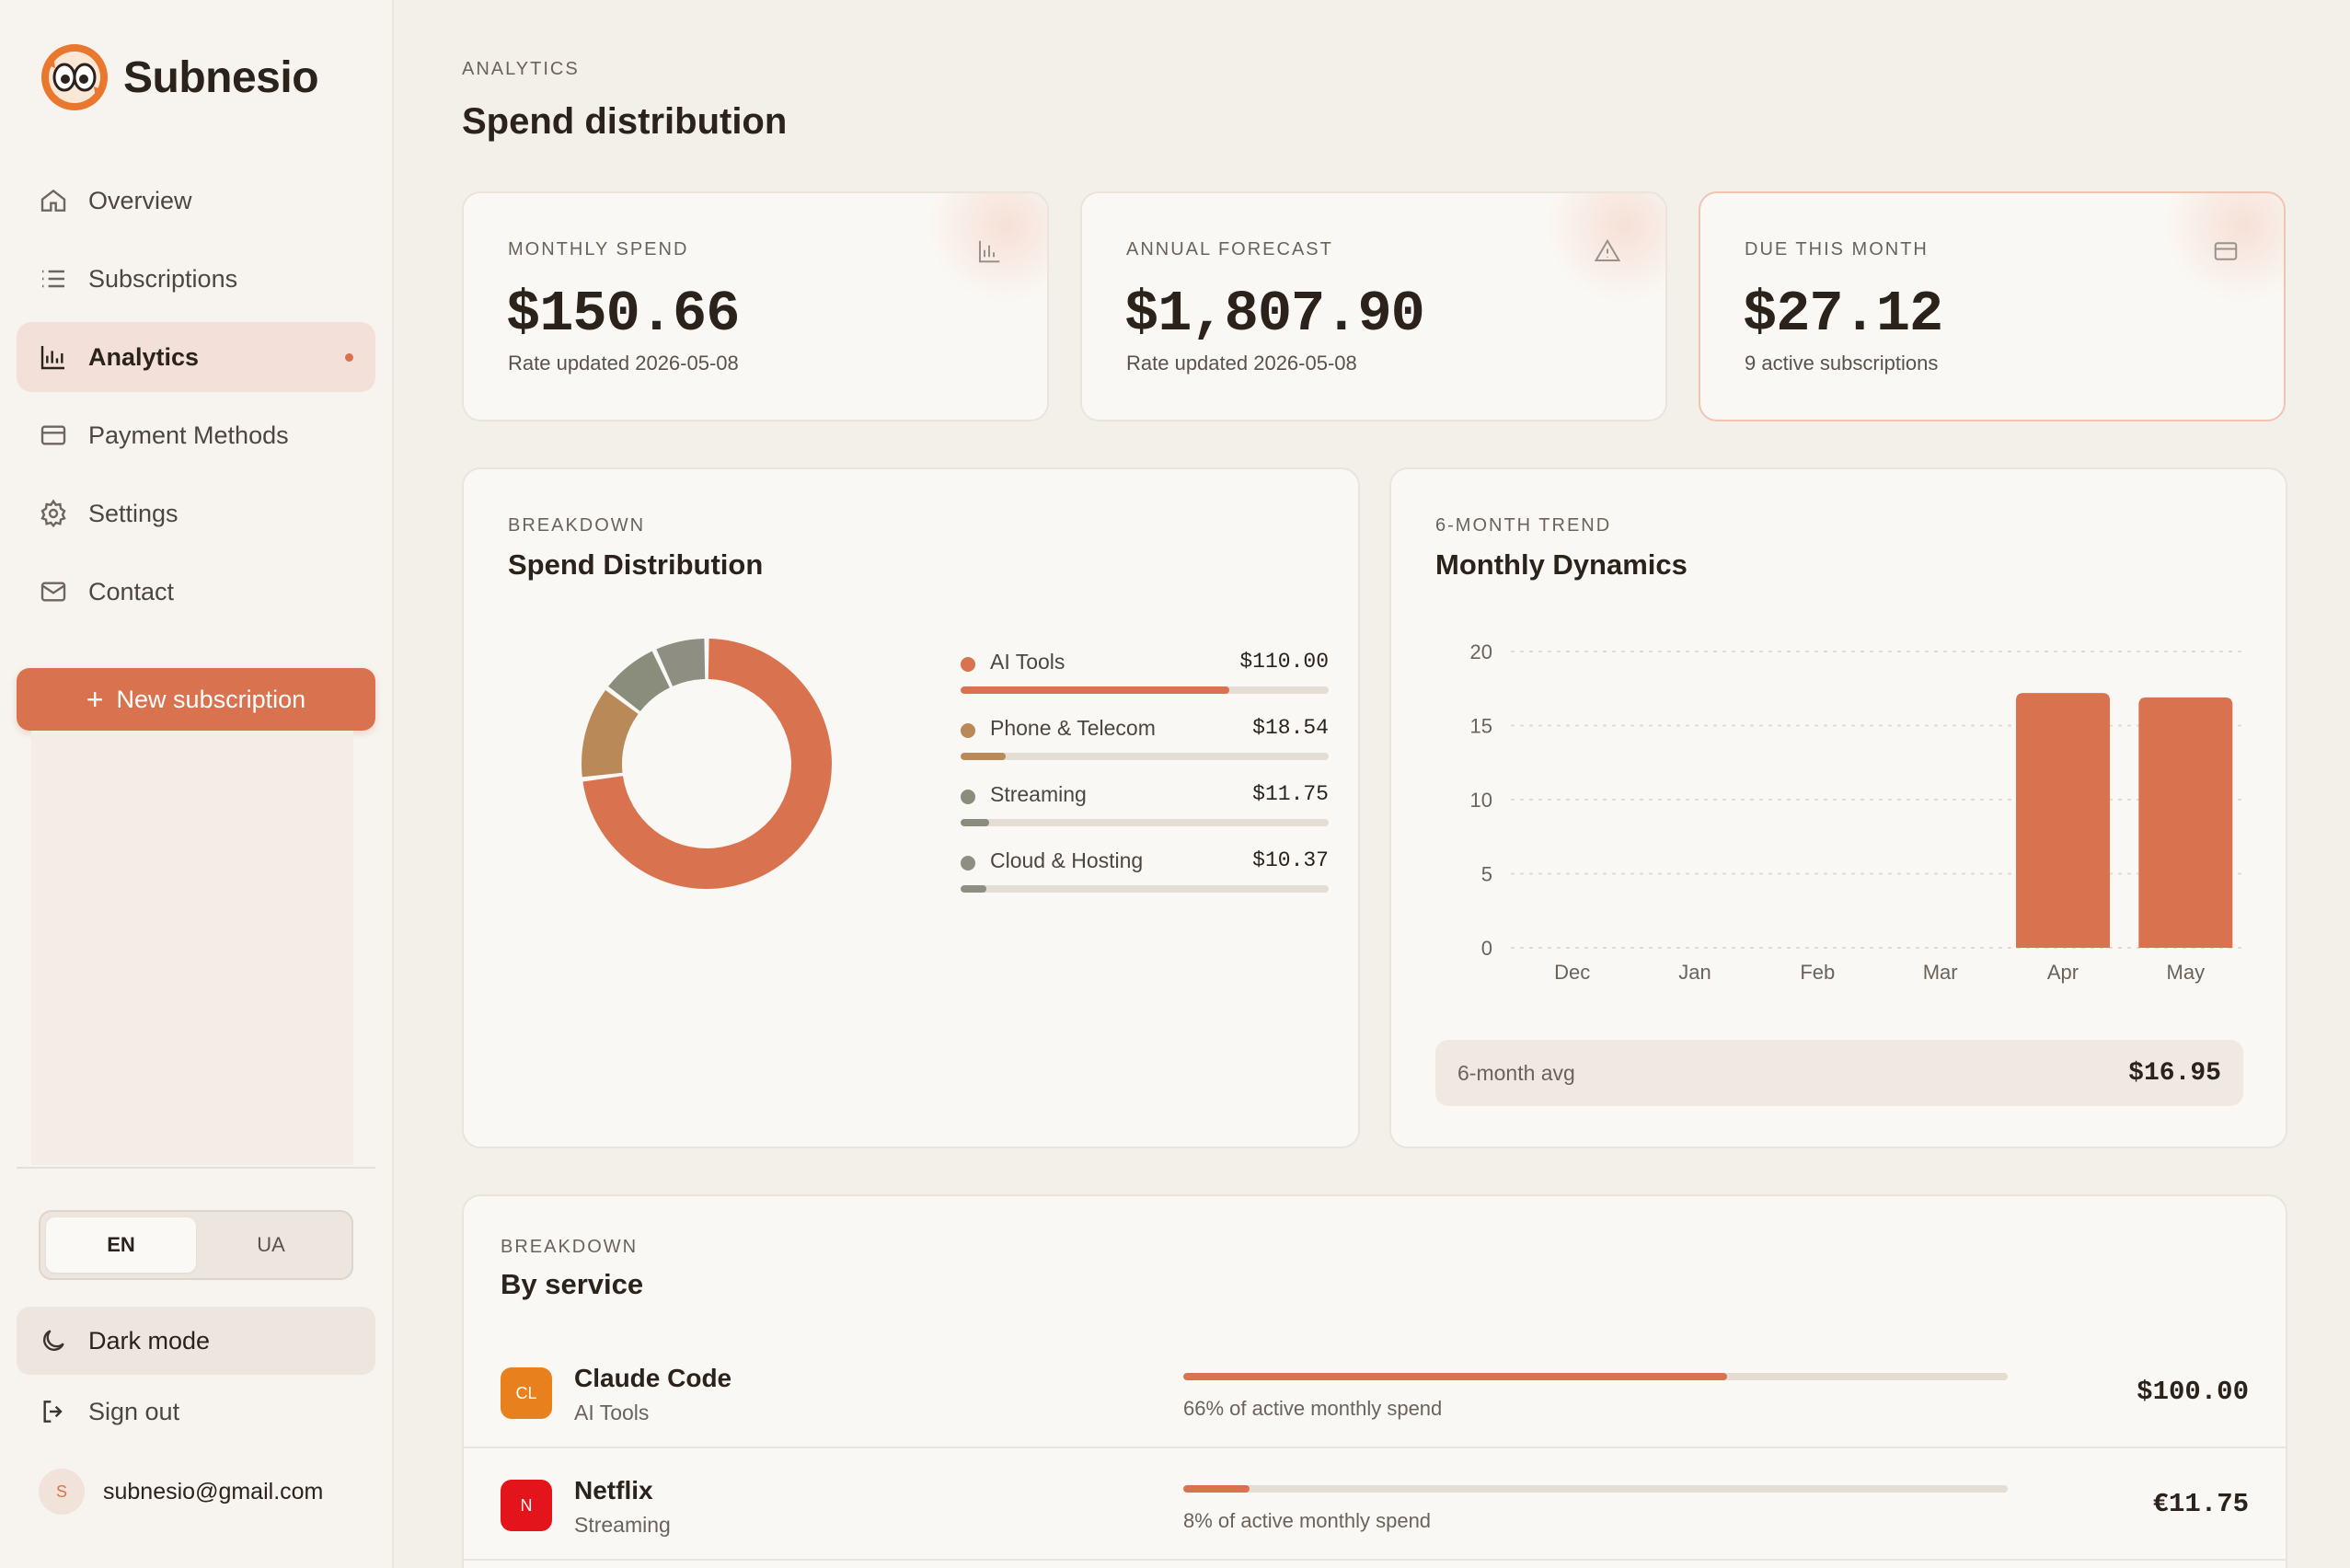  I want to click on sign-out-icon, so click(53, 1412).